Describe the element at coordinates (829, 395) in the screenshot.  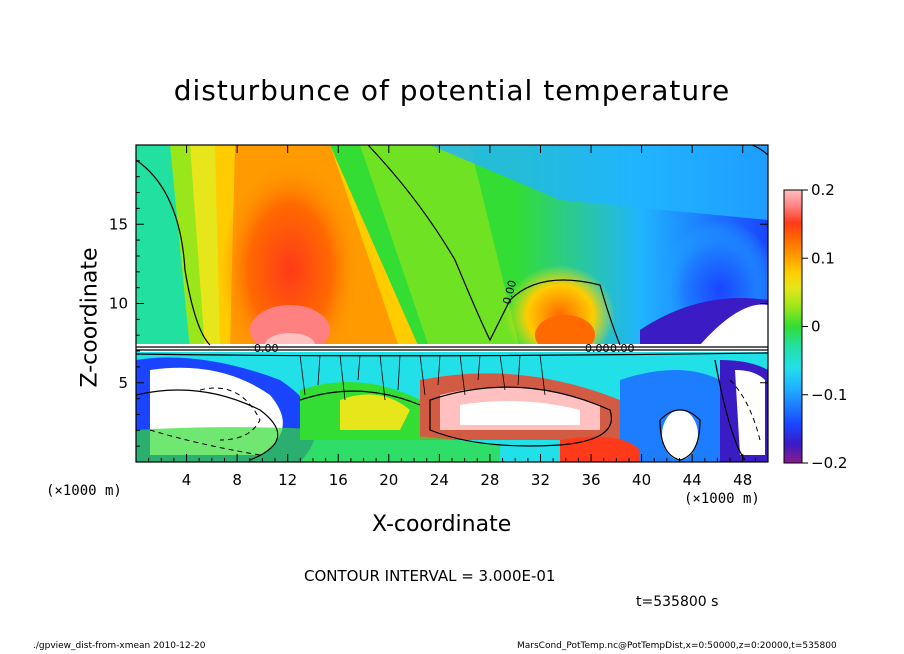
I see `colorbar-tick-label: −0.1` at that location.